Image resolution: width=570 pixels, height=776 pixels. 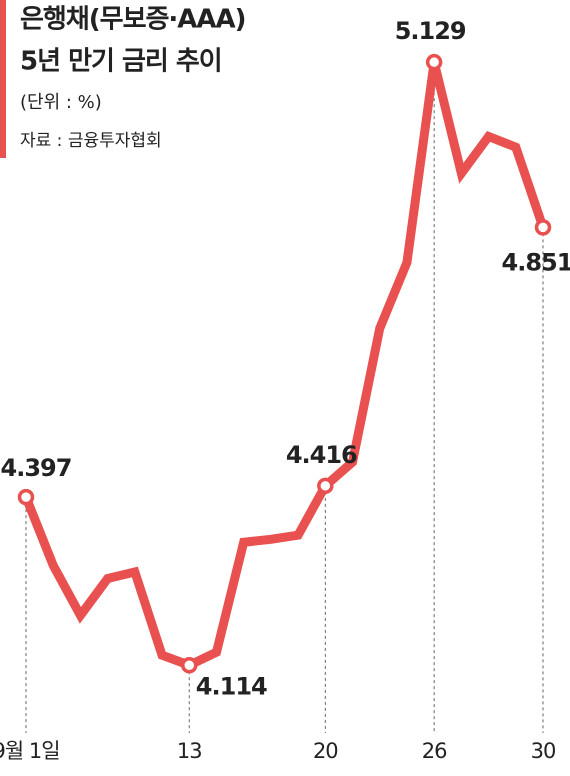 I want to click on value-label: 5.129, so click(x=430, y=31).